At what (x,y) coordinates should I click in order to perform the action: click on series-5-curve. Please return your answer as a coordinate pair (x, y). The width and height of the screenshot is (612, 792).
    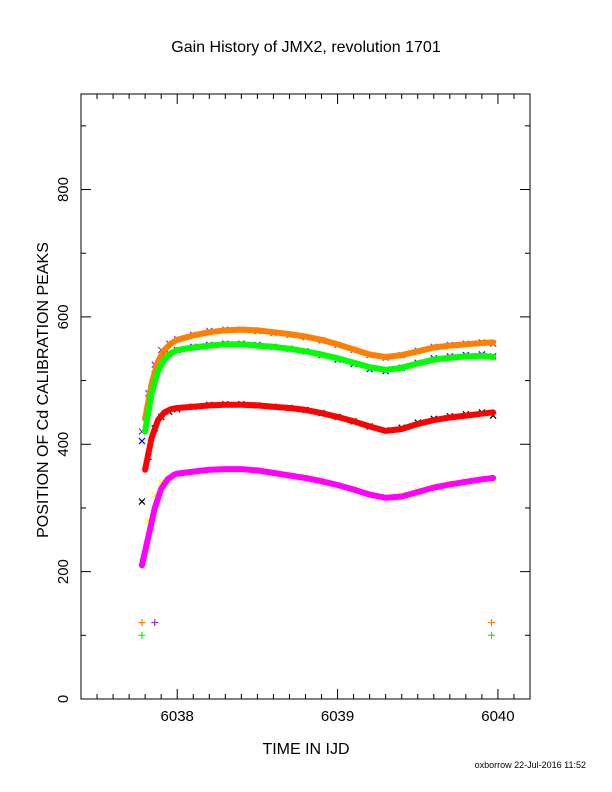
    Looking at the image, I should click on (319, 437).